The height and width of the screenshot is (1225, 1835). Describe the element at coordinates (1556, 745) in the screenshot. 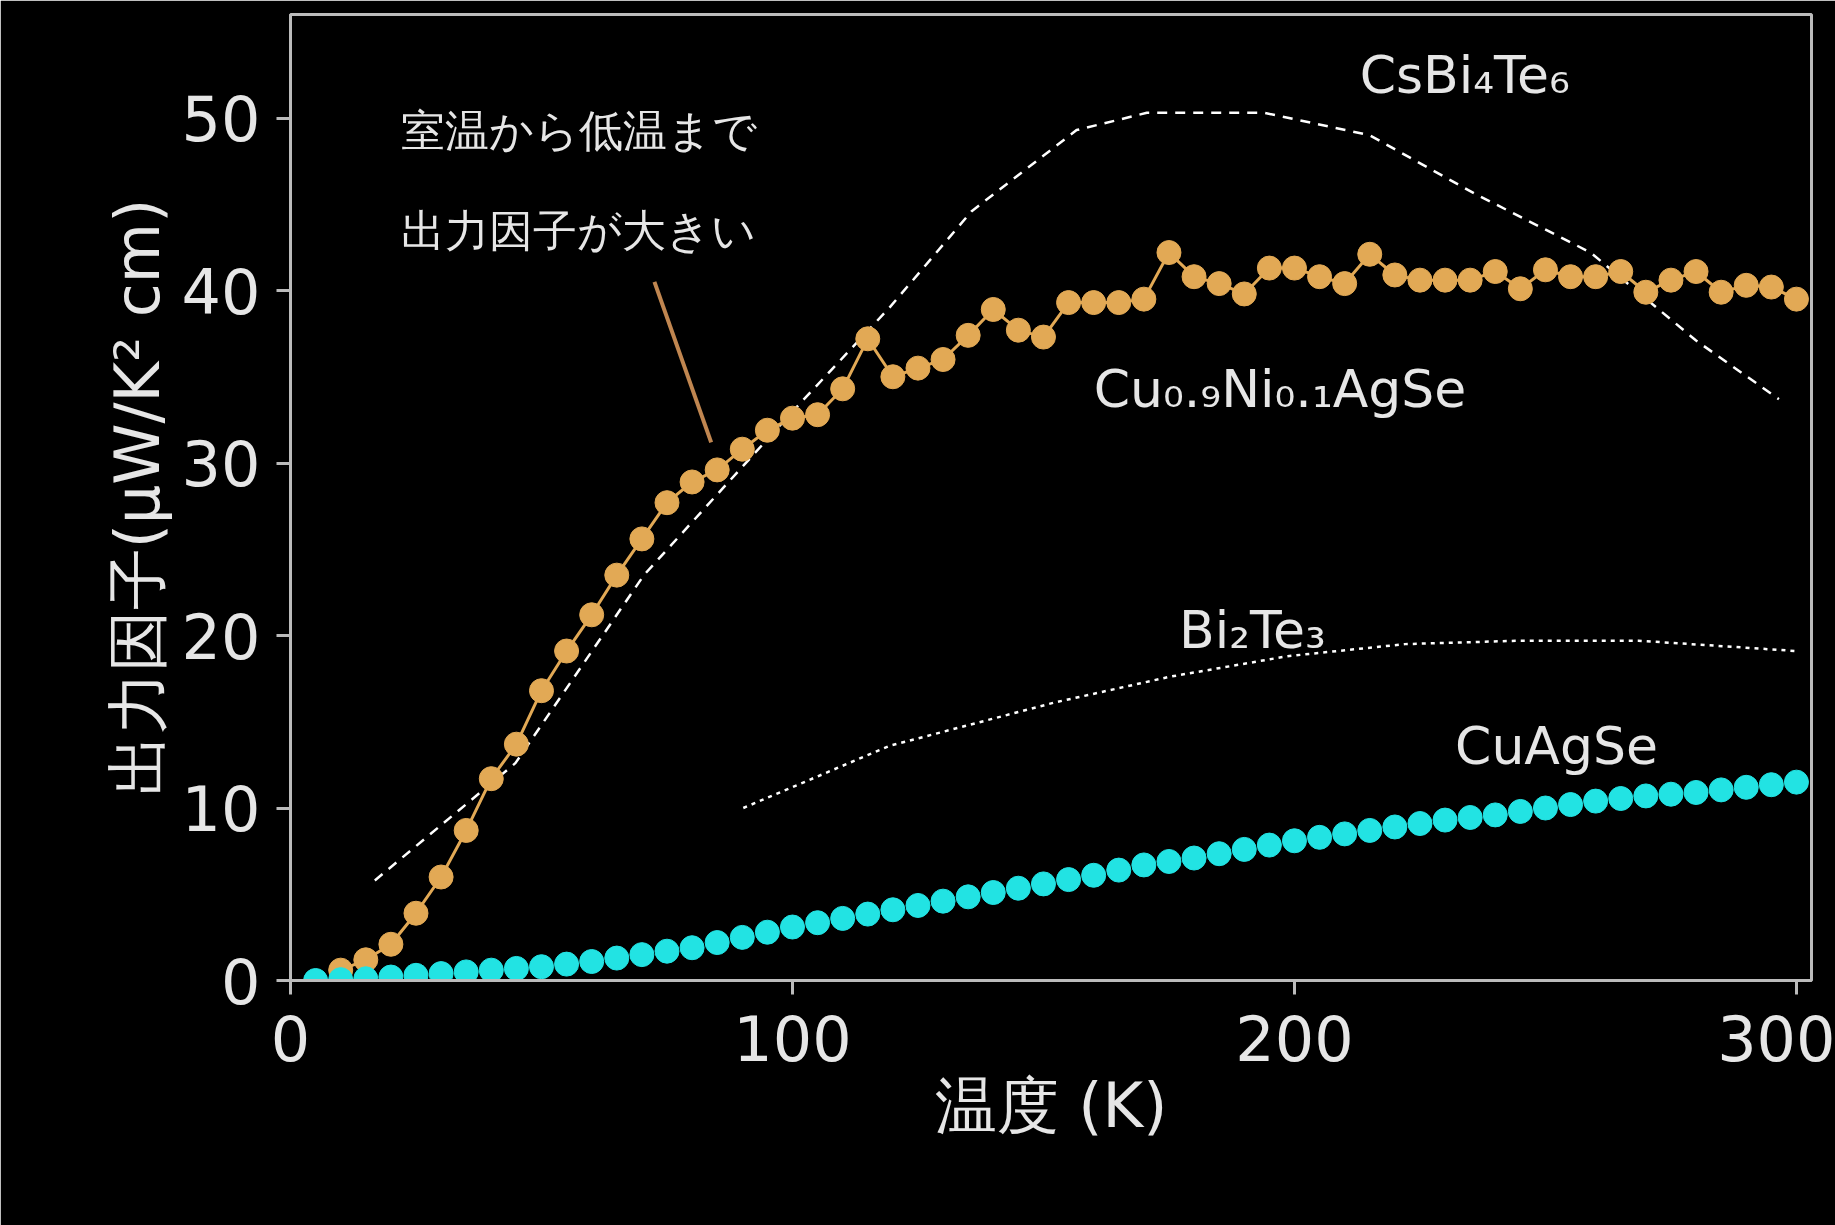

I see `series-label: CuAgSe` at that location.